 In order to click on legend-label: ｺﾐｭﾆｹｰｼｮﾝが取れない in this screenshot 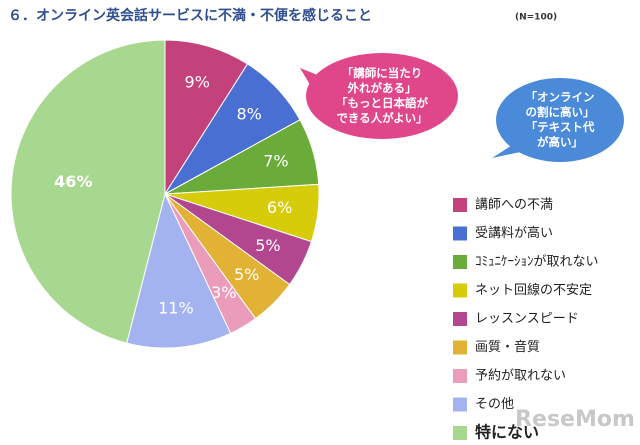, I will do `click(537, 262)`.